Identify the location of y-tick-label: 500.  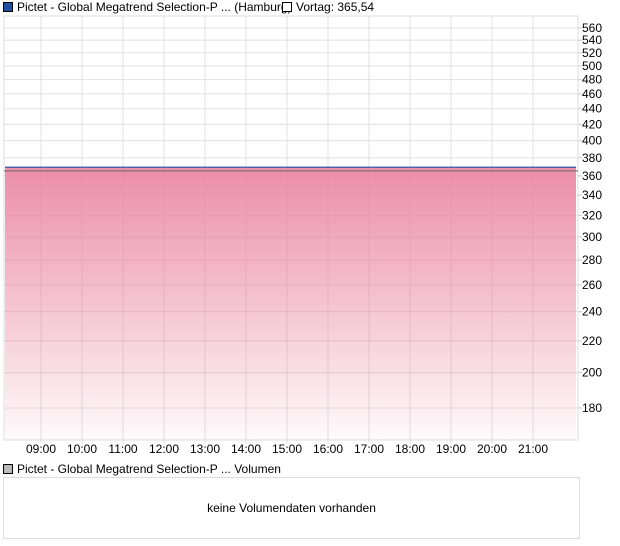
(592, 66).